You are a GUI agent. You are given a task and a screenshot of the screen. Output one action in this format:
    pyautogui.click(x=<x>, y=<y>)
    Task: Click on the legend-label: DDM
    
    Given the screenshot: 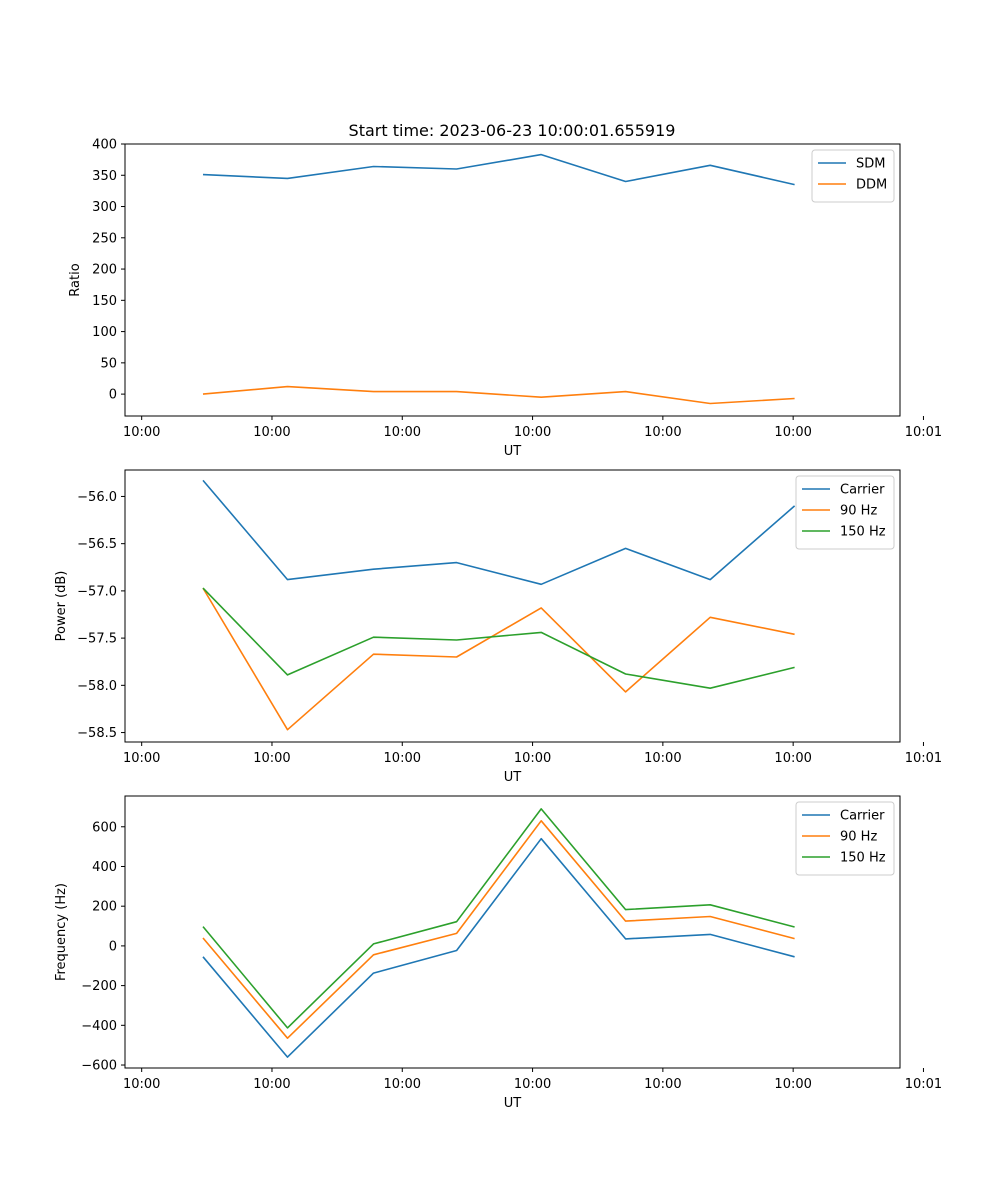 What is the action you would take?
    pyautogui.click(x=871, y=185)
    